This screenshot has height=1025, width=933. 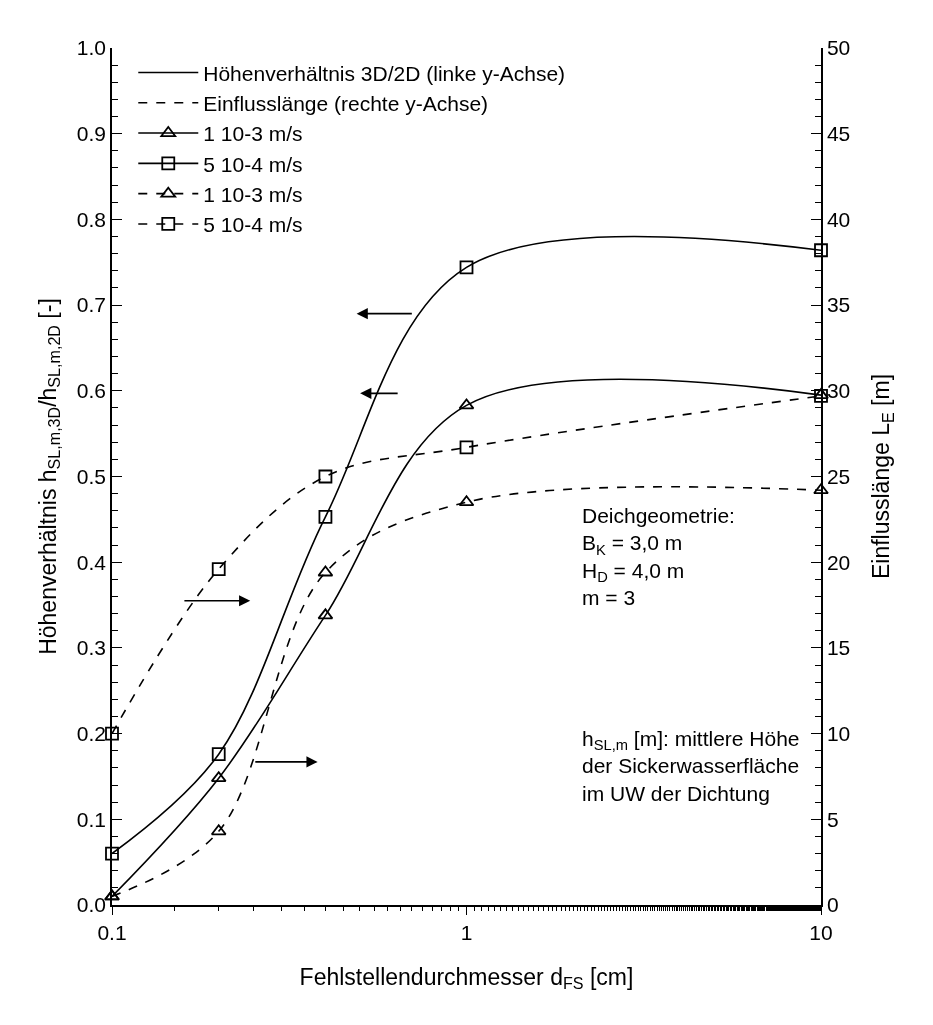 I want to click on x-tick-label: 0.1, so click(x=112, y=932).